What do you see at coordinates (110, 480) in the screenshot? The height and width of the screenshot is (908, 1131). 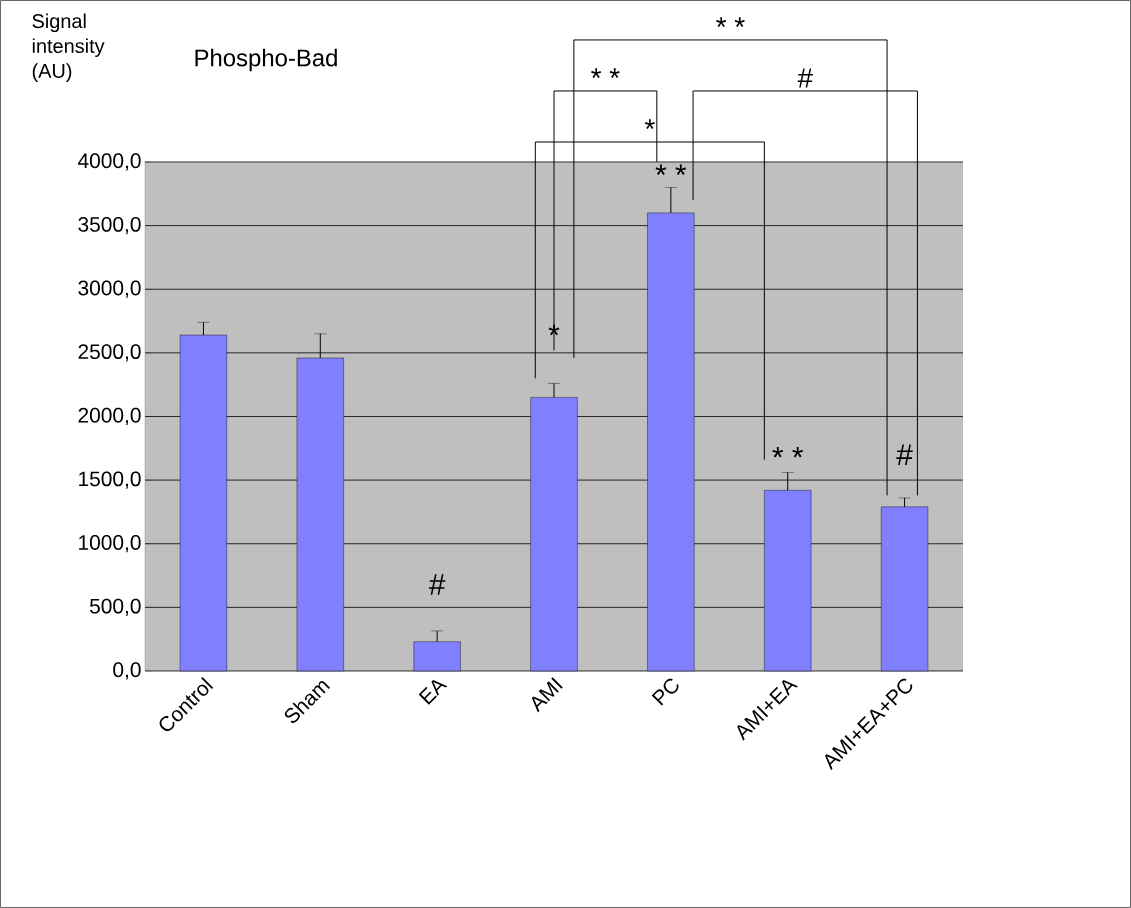 I see `y-tick-label: 1500,0` at bounding box center [110, 480].